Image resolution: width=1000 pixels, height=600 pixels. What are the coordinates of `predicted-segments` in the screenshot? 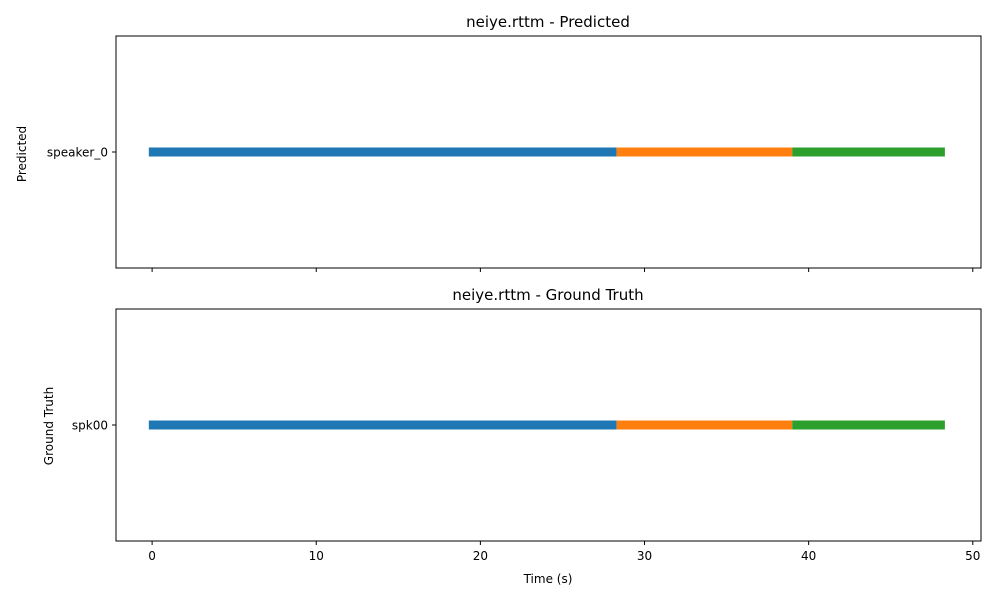 It's located at (546, 152).